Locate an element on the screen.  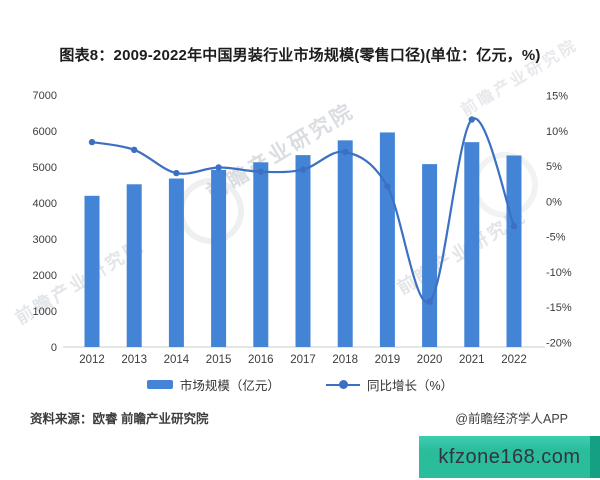
y-right-tick-label: -15% is located at coordinates (559, 308).